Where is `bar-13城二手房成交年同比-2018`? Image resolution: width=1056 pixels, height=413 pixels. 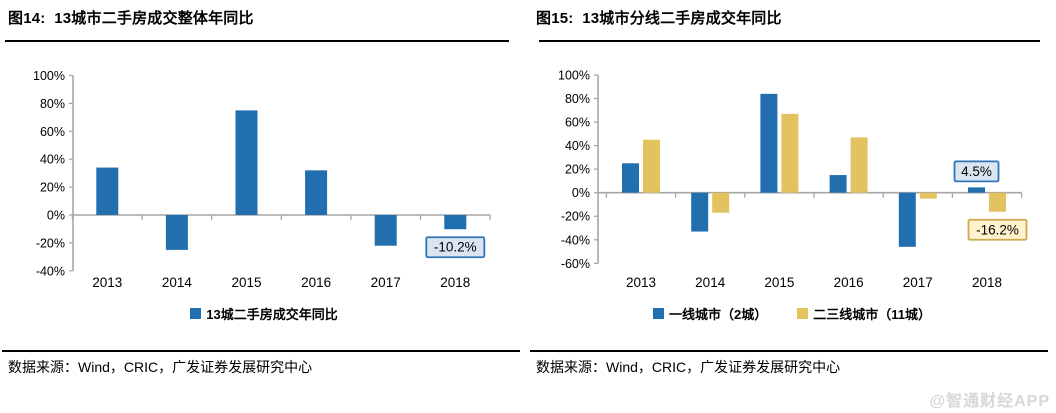
bar-13城二手房成交年同比-2018 is located at coordinates (455, 222).